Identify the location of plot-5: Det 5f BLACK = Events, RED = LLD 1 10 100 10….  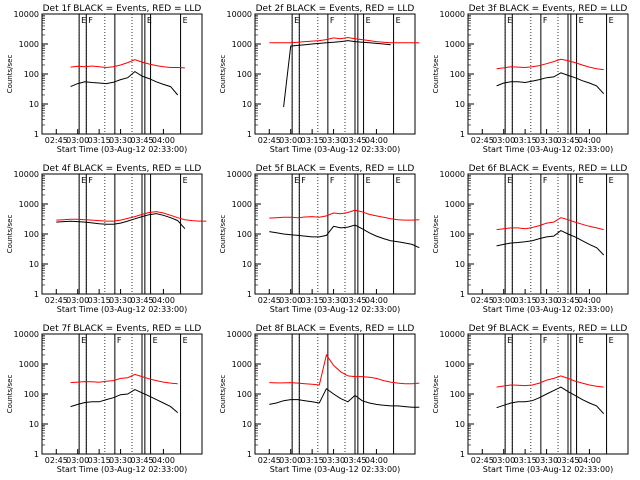
(319, 239).